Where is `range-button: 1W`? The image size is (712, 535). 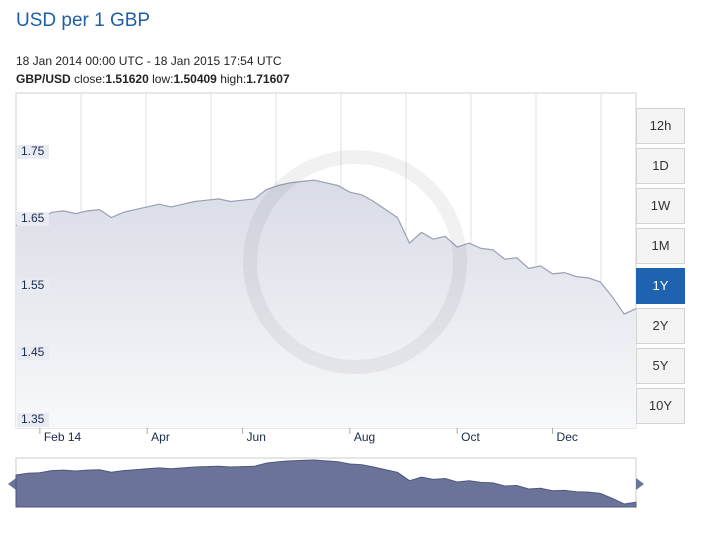
range-button: 1W is located at coordinates (660, 206).